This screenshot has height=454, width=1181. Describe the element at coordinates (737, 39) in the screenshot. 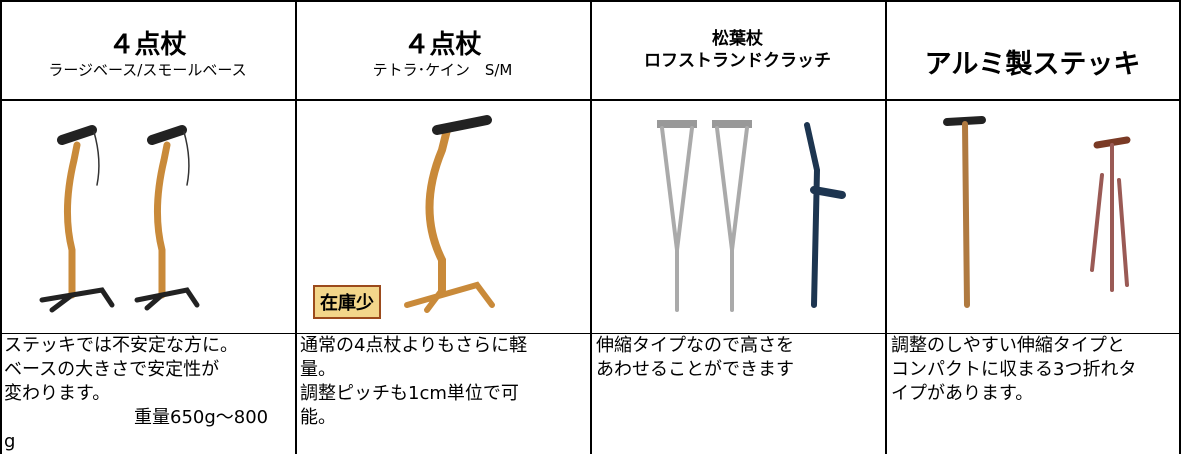

I see `title: 松葉杖` at that location.